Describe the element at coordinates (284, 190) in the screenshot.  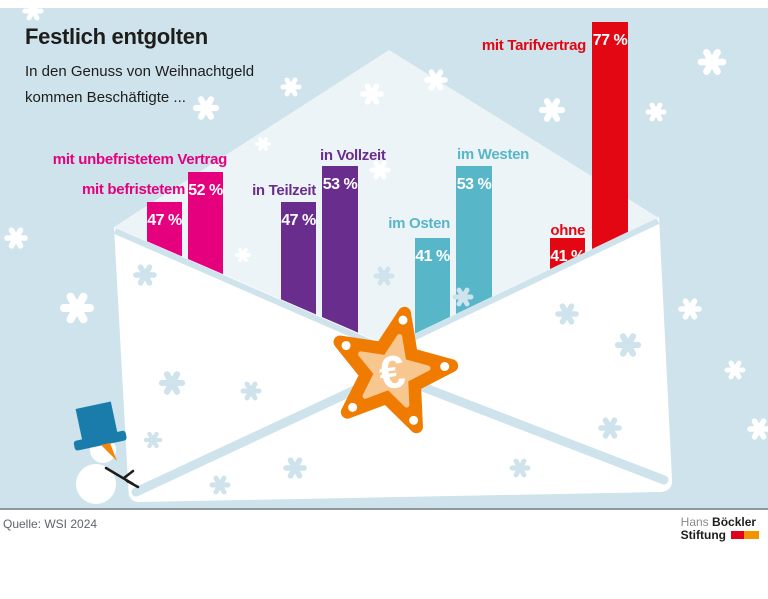
I see `bar-label-in-teilzeit: in Teilzeit` at that location.